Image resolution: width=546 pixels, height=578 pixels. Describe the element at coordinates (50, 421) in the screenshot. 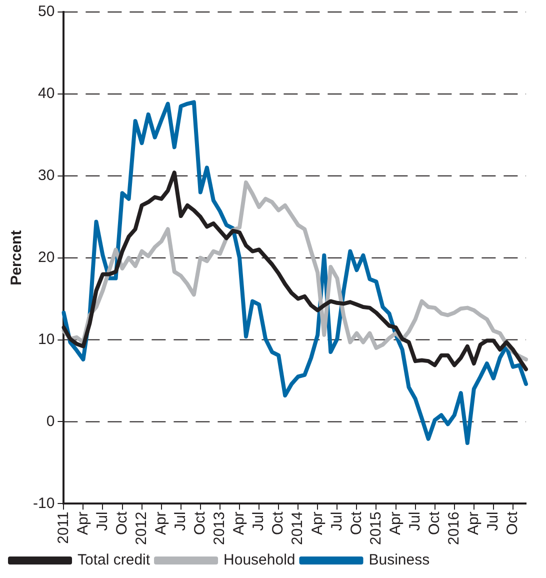

I see `y-tick-label: 0` at that location.